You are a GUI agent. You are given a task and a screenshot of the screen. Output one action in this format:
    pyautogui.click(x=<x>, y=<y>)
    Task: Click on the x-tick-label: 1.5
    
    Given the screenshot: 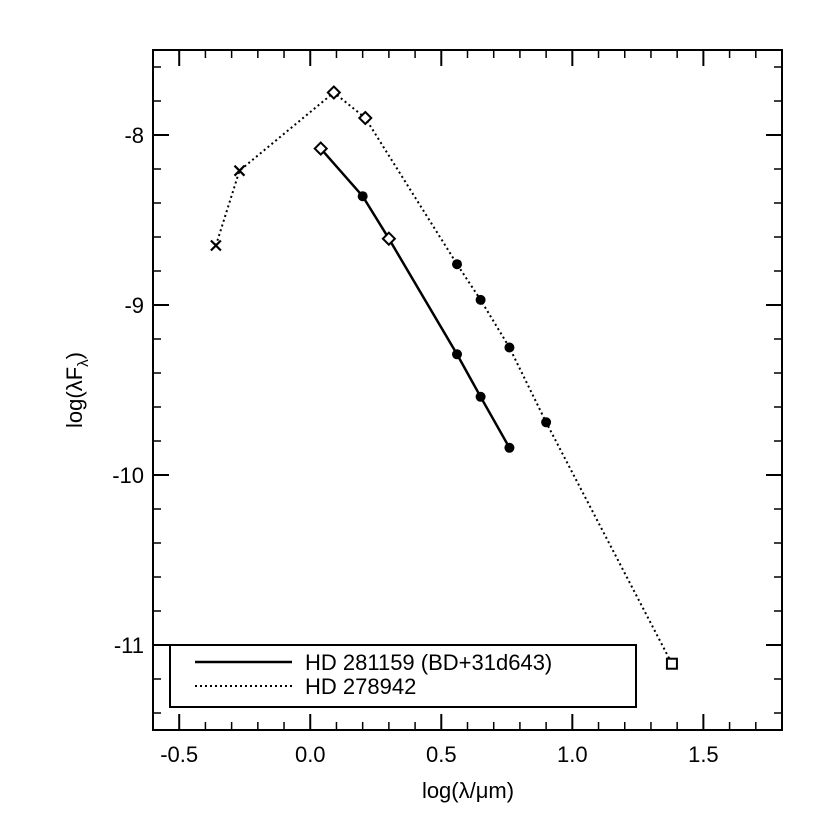 What is the action you would take?
    pyautogui.click(x=703, y=754)
    